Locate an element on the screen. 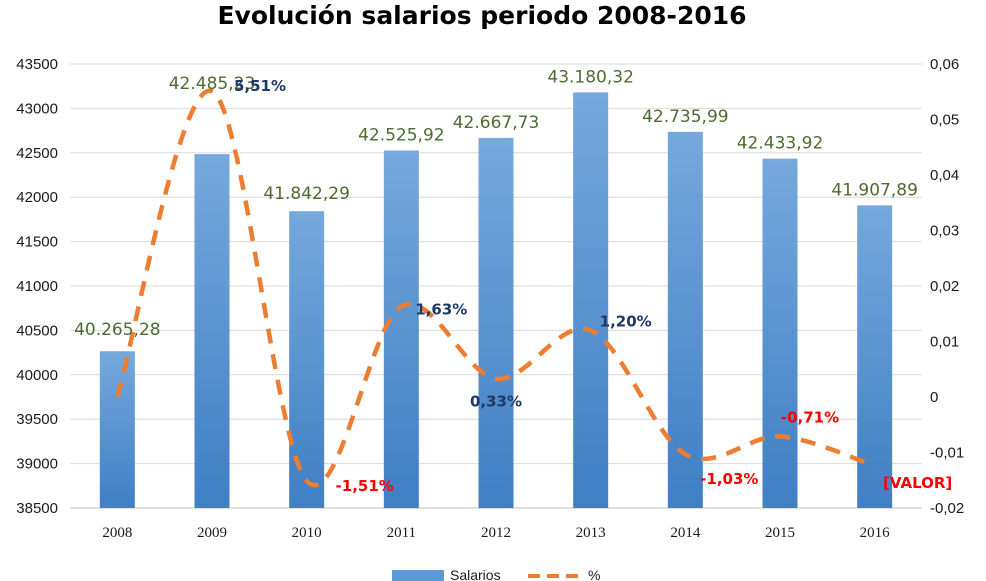  right-axis: -0,02 -0,01 0 0,01 0,02 0,03 0,04 0,05 0,06 is located at coordinates (947, 286).